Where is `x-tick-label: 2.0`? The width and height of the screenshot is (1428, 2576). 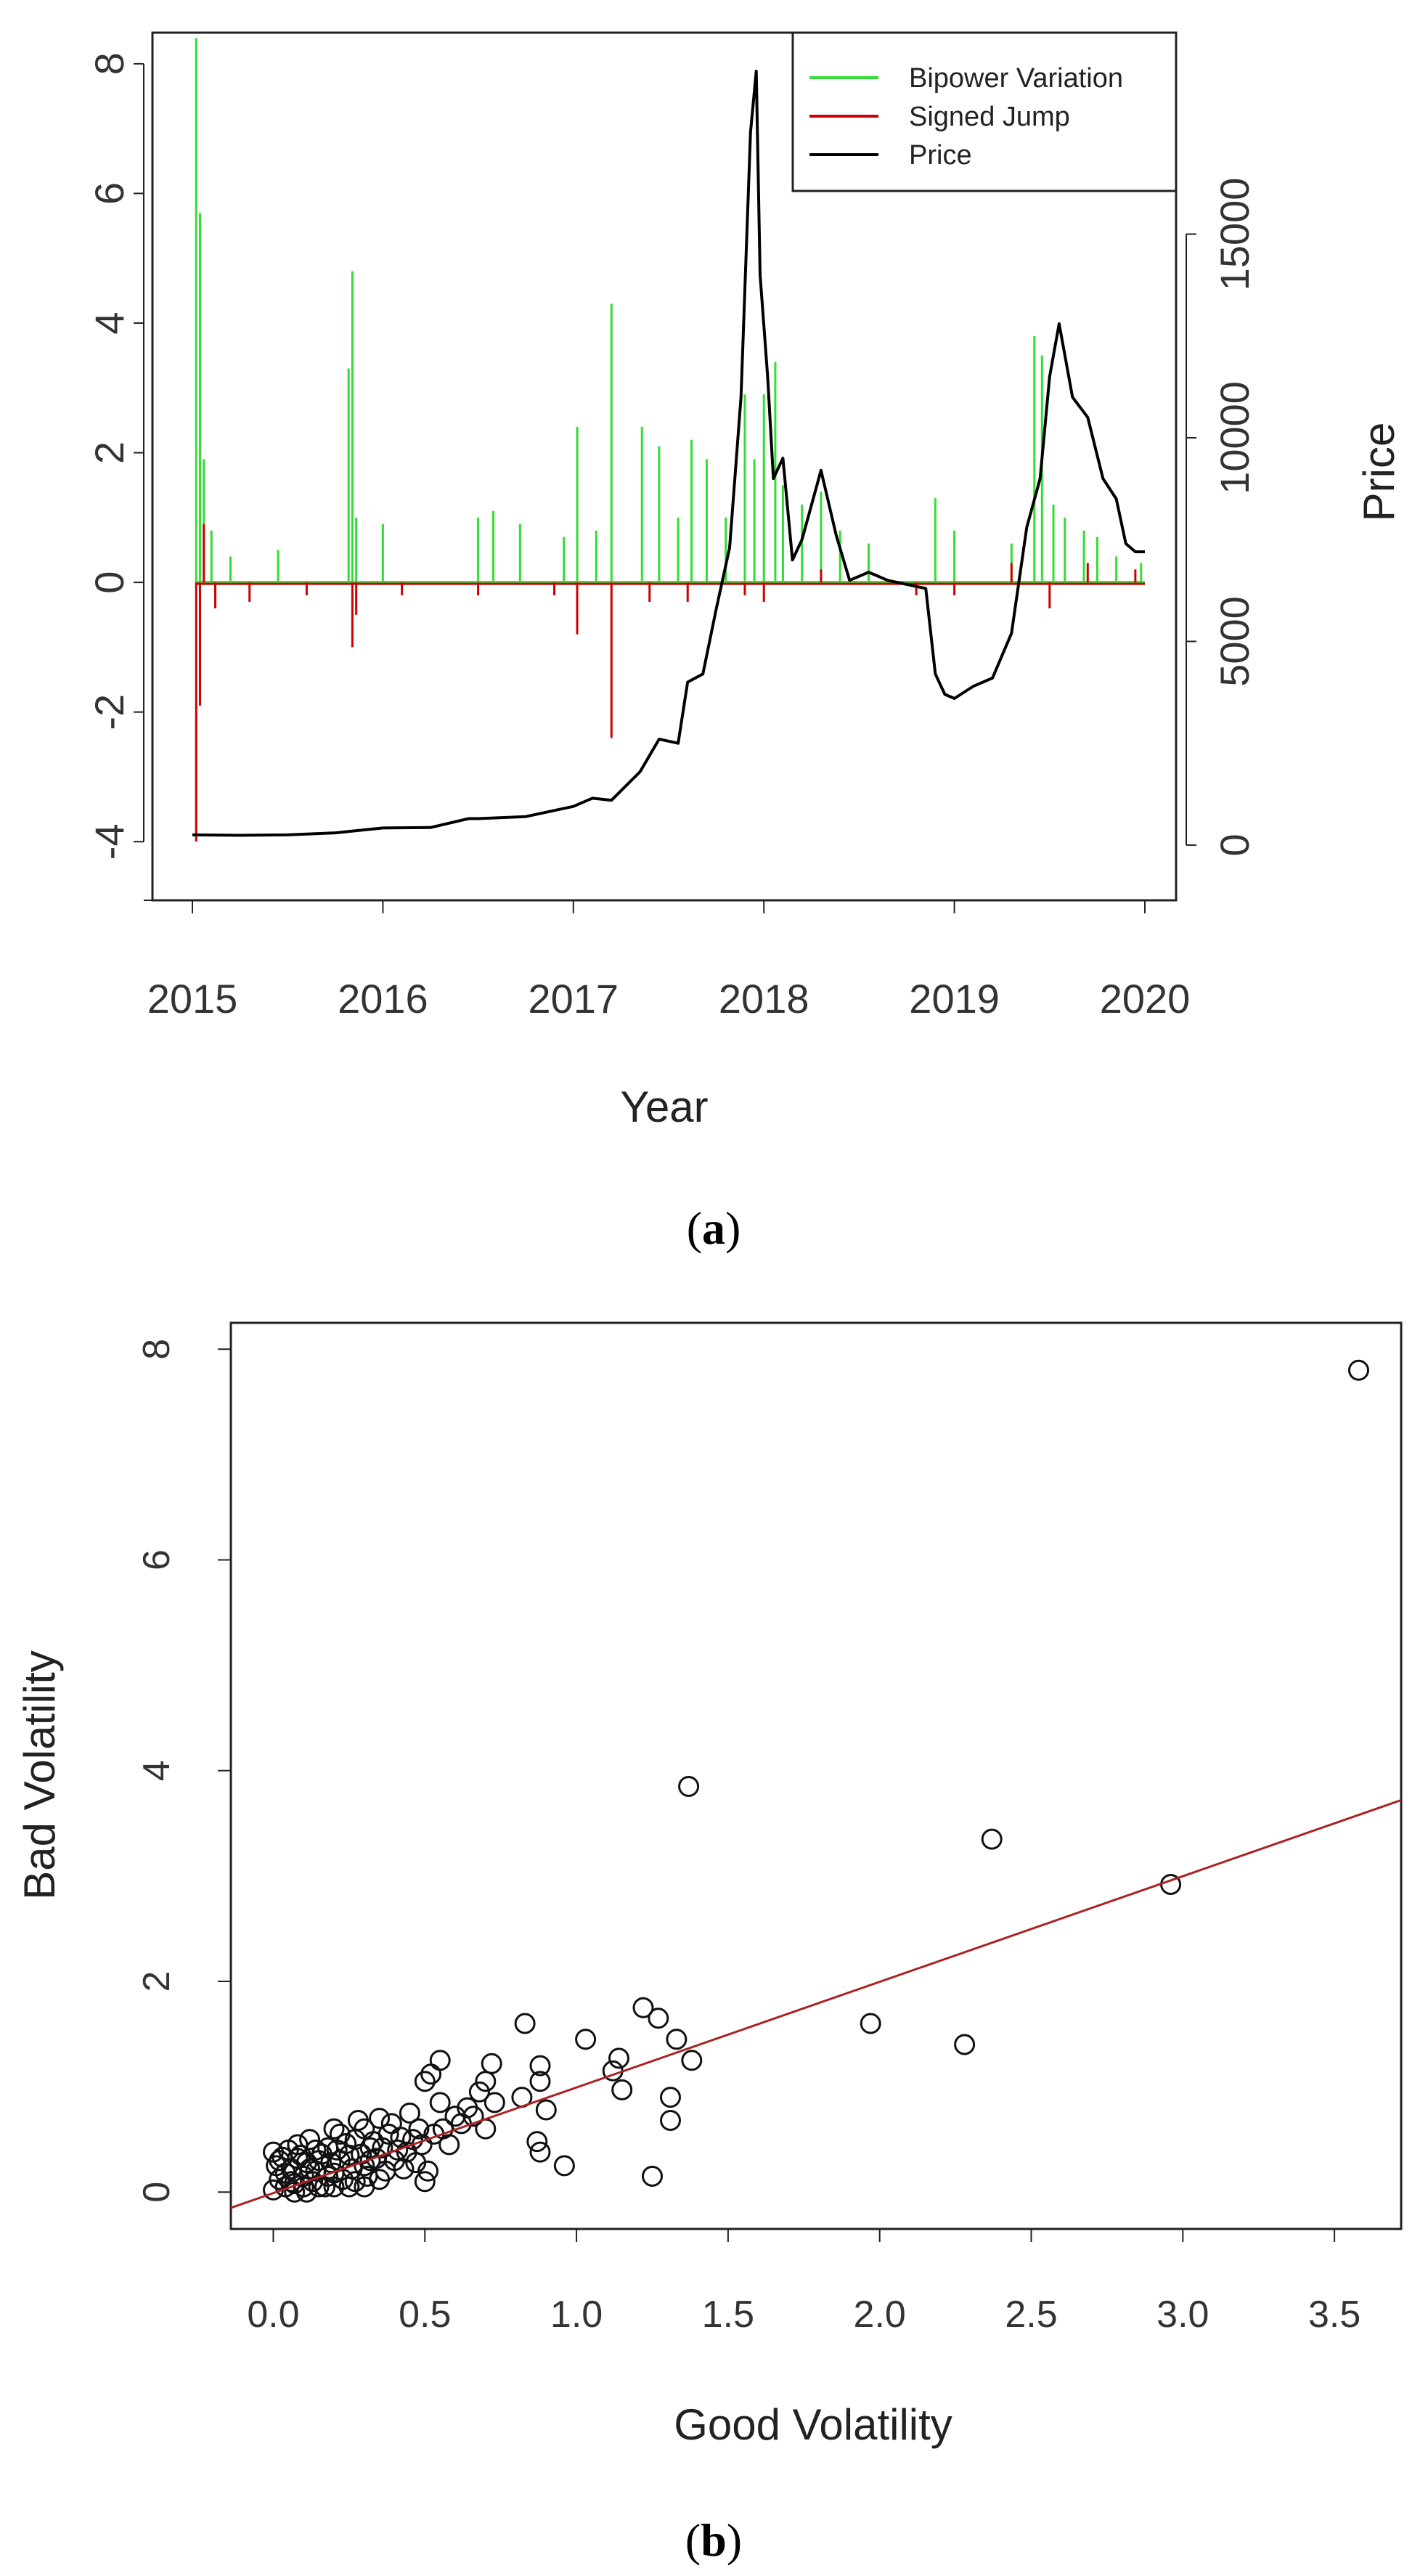
x-tick-label: 2.0 is located at coordinates (880, 2315).